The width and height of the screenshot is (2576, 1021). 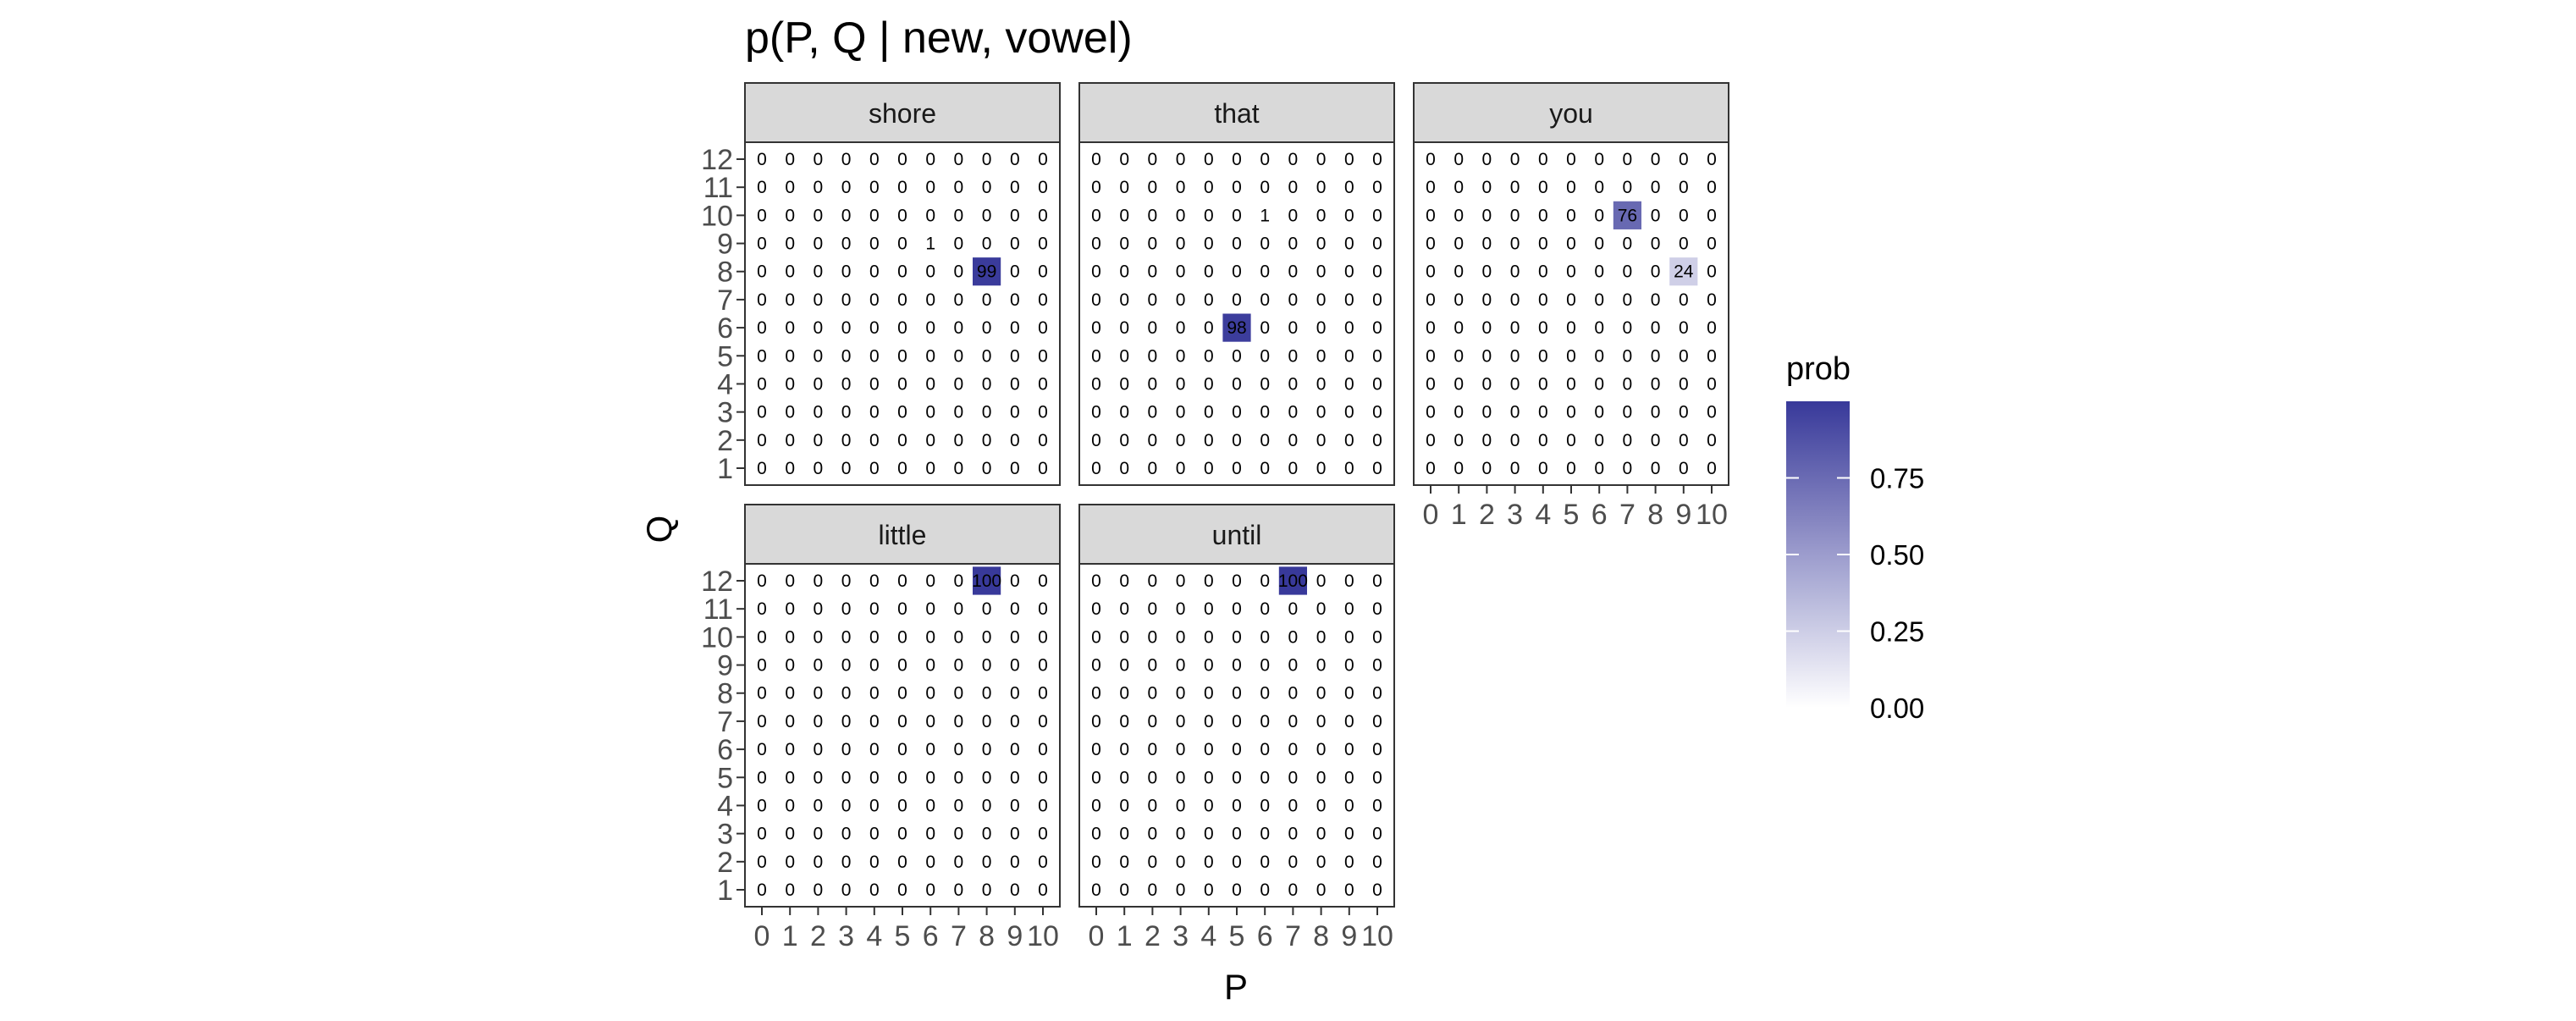 What do you see at coordinates (725, 694) in the screenshot?
I see `y-tick-label: 8` at bounding box center [725, 694].